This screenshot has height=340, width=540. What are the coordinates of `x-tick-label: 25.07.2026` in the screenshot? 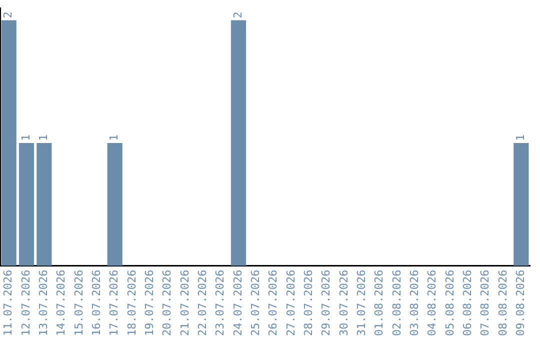 It's located at (255, 303).